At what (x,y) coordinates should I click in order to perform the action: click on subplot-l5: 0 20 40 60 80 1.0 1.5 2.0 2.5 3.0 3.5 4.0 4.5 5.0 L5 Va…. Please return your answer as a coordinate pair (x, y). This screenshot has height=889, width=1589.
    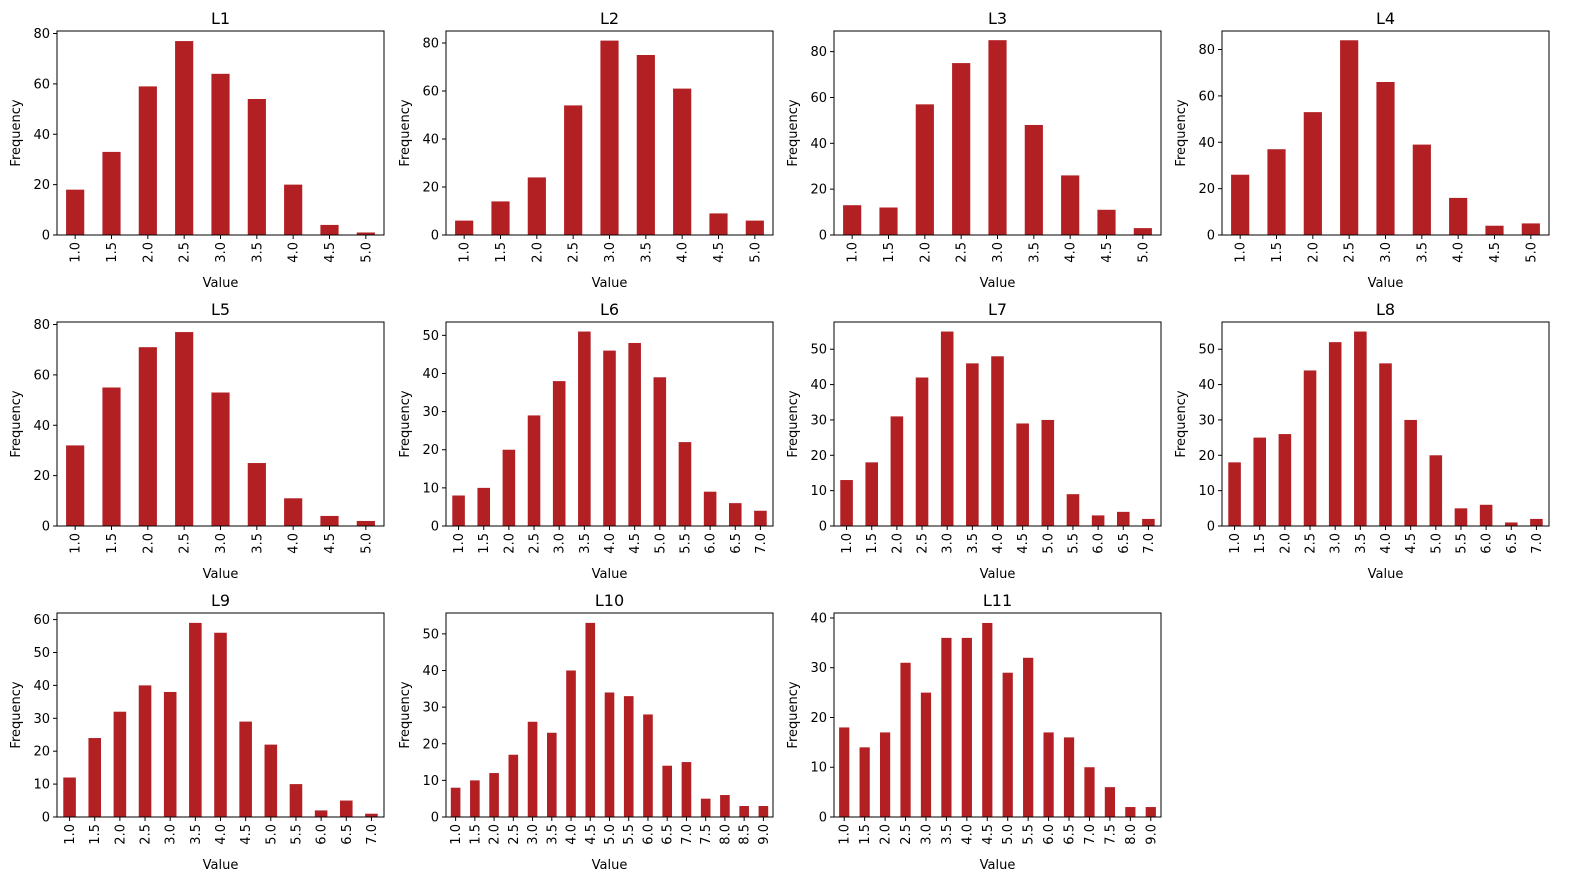
    Looking at the image, I should click on (197, 441).